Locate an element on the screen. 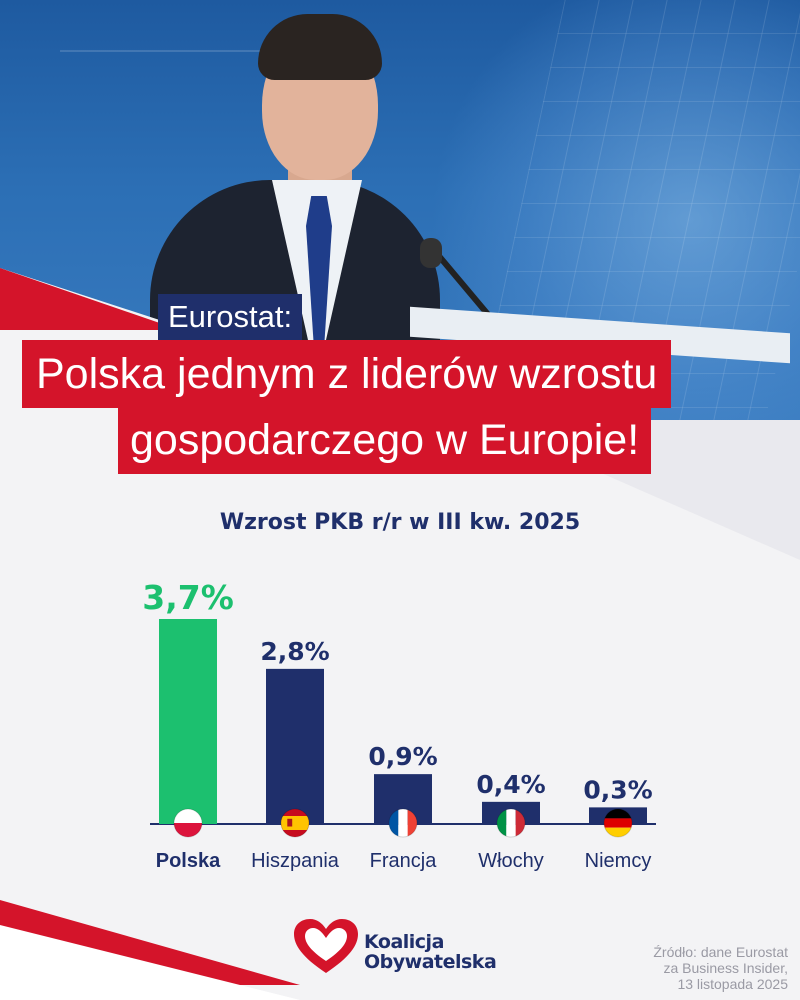 Image resolution: width=800 pixels, height=1000 pixels. logo: Koalicja Obywatelska is located at coordinates (412, 945).